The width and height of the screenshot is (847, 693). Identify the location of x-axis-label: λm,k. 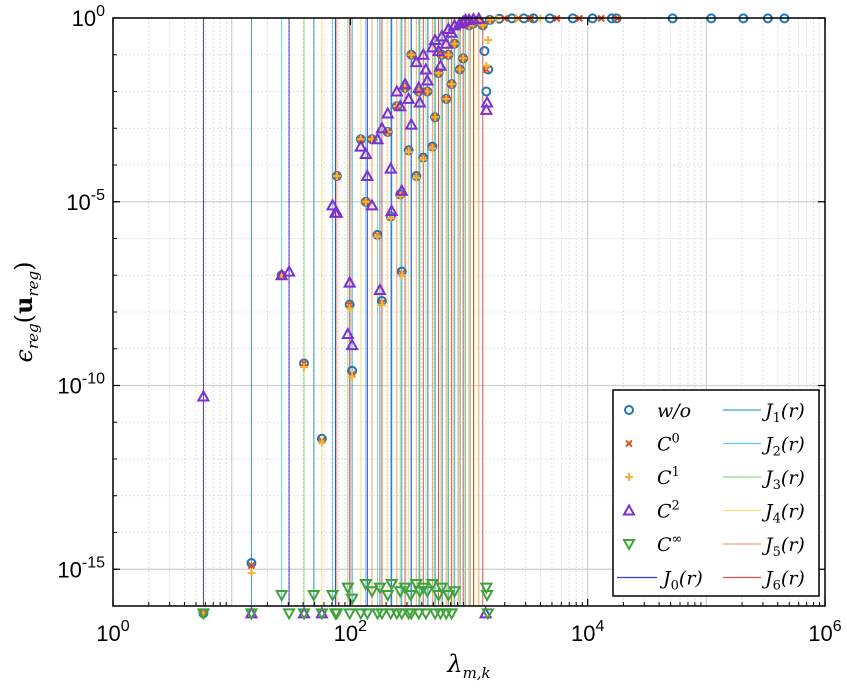
(468, 666).